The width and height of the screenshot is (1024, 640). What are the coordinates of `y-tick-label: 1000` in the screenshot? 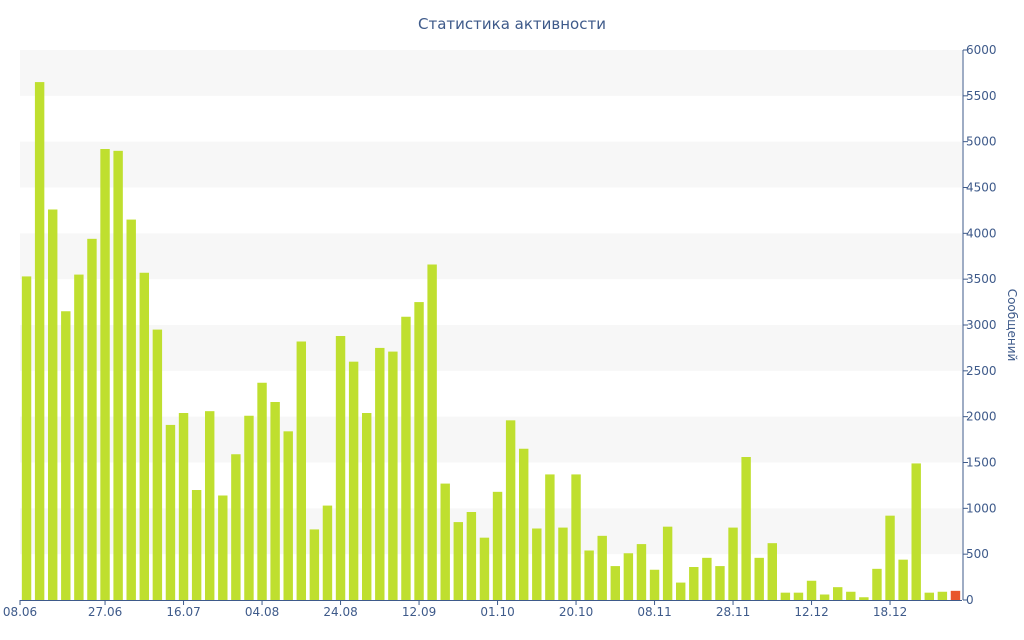 It's located at (981, 508).